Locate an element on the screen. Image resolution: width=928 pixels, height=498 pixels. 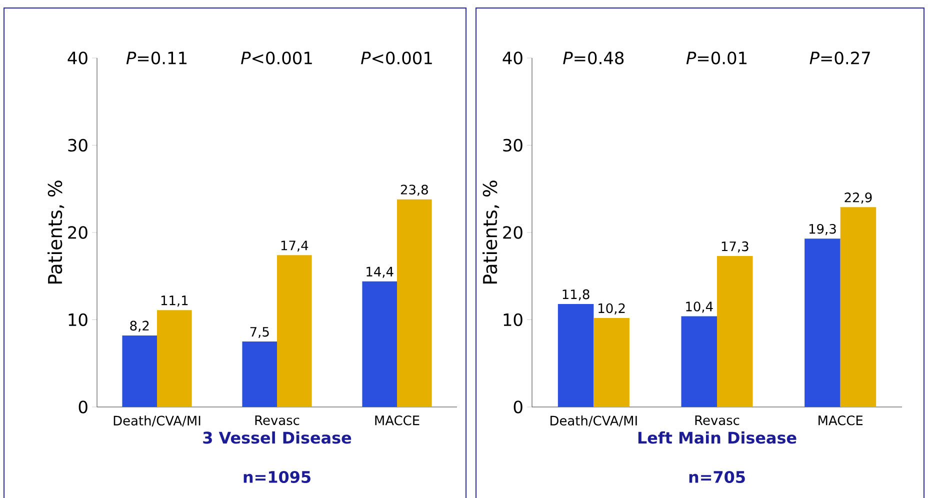
data-label: 10,4 is located at coordinates (699, 307).